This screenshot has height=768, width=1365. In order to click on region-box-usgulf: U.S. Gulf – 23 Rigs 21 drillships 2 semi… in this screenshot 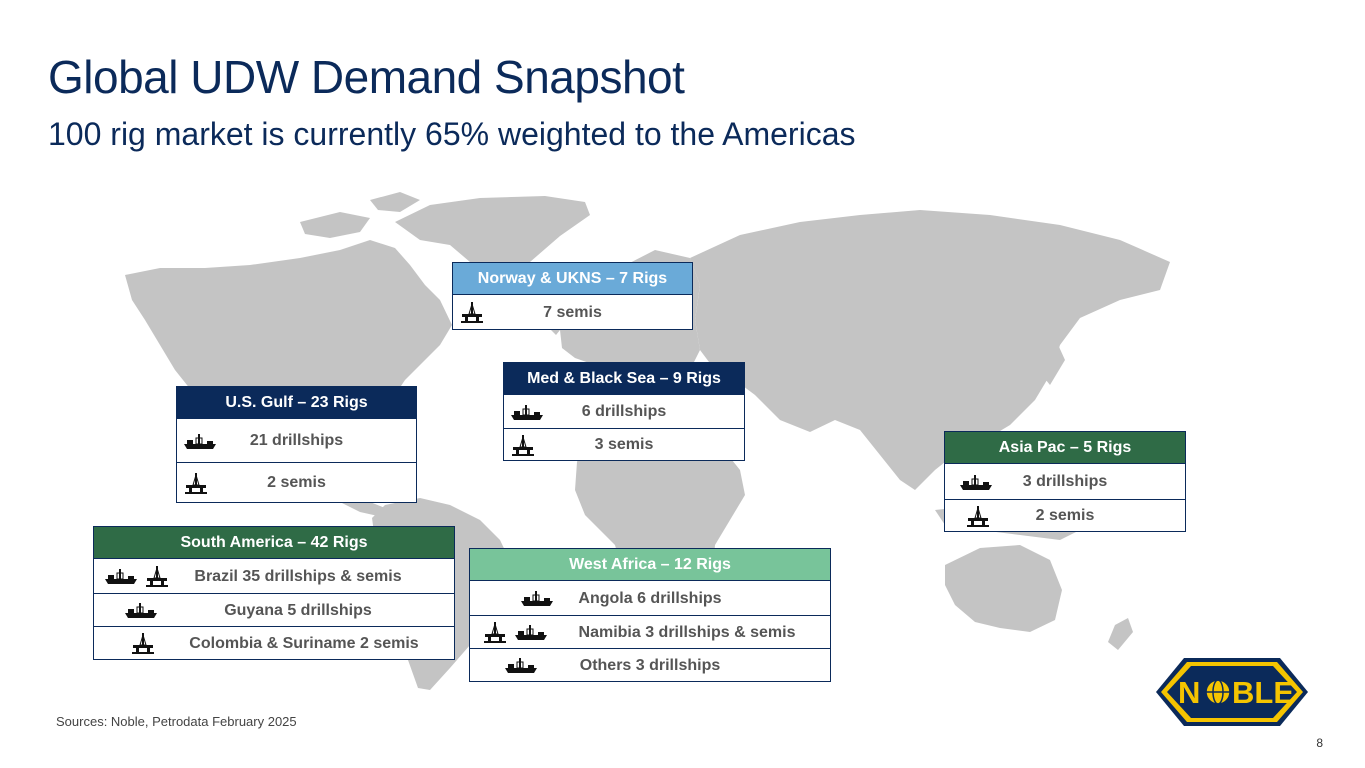, I will do `click(296, 444)`.